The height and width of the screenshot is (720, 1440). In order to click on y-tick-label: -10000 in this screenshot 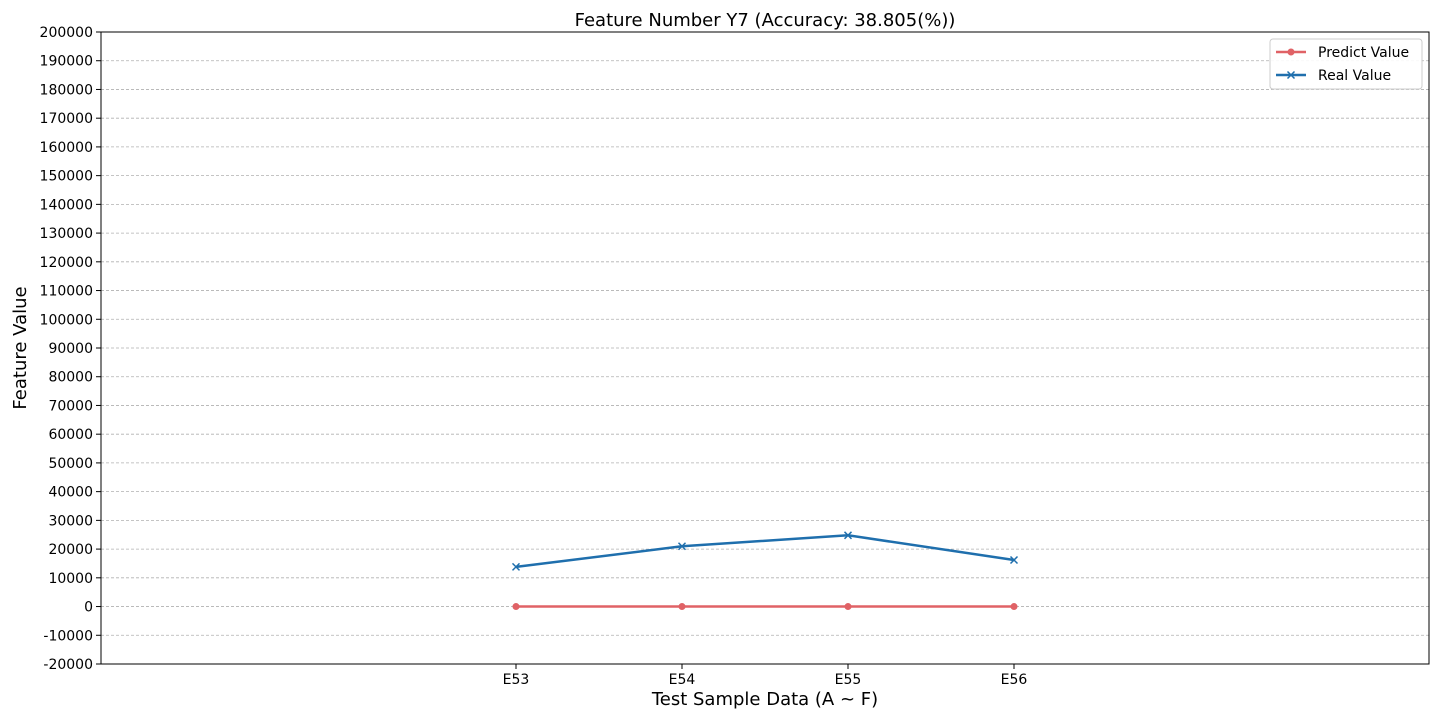, I will do `click(68, 636)`.